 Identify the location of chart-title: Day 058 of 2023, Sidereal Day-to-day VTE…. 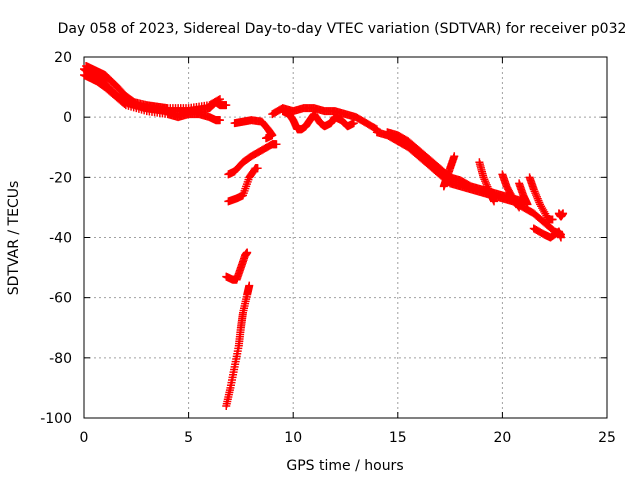
(342, 29).